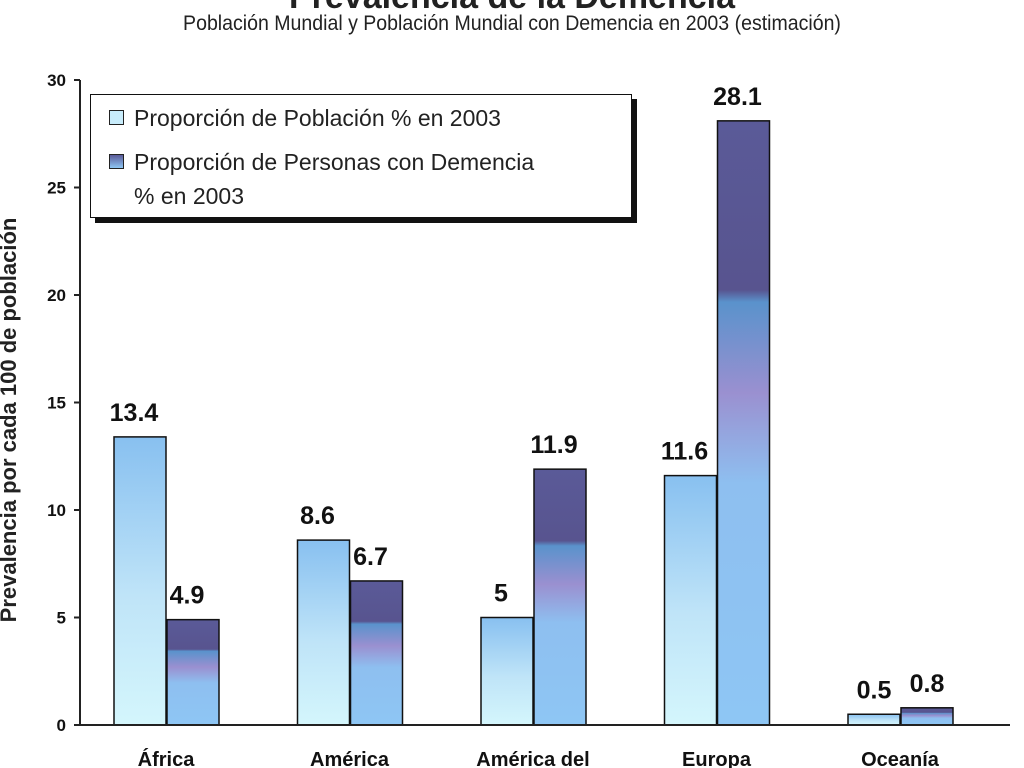 This screenshot has width=1024, height=768. I want to click on legend-item-population: Proporción de Población % en 2003, so click(305, 118).